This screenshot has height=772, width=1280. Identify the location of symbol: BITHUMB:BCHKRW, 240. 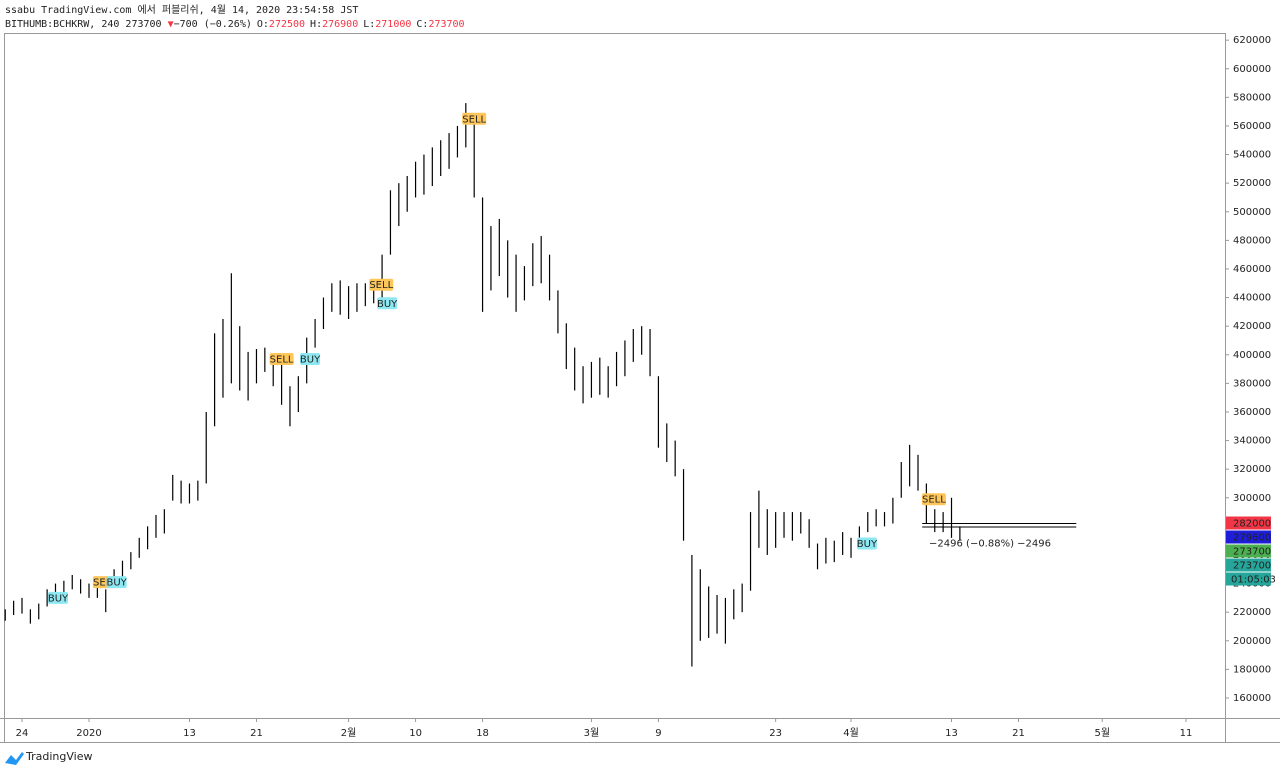
(62, 24).